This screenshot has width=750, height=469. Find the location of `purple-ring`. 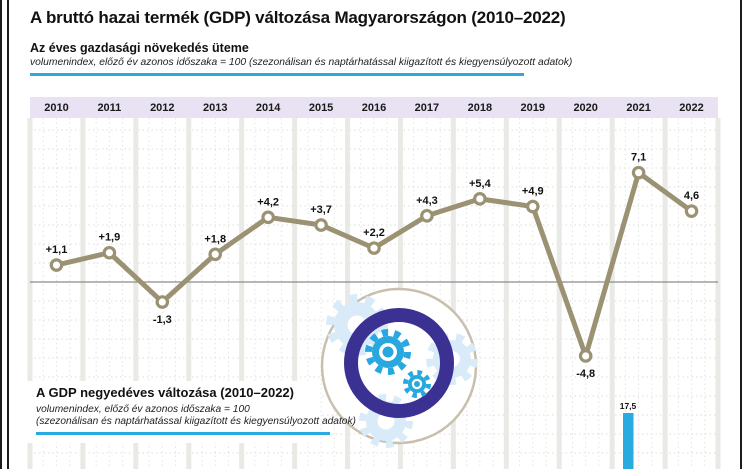

purple-ring is located at coordinates (399, 363).